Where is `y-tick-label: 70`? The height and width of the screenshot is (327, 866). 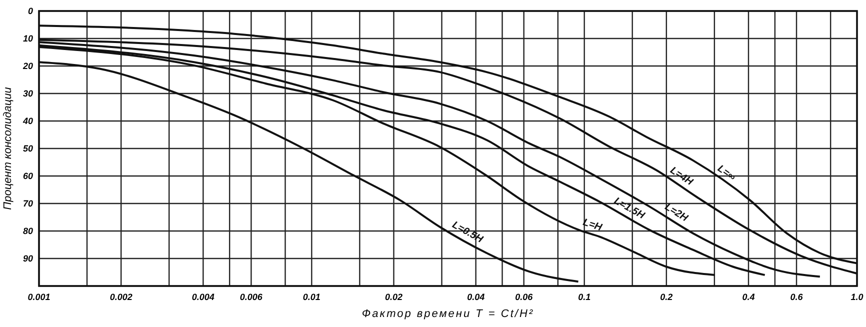
y-tick-label: 70 is located at coordinates (27, 203).